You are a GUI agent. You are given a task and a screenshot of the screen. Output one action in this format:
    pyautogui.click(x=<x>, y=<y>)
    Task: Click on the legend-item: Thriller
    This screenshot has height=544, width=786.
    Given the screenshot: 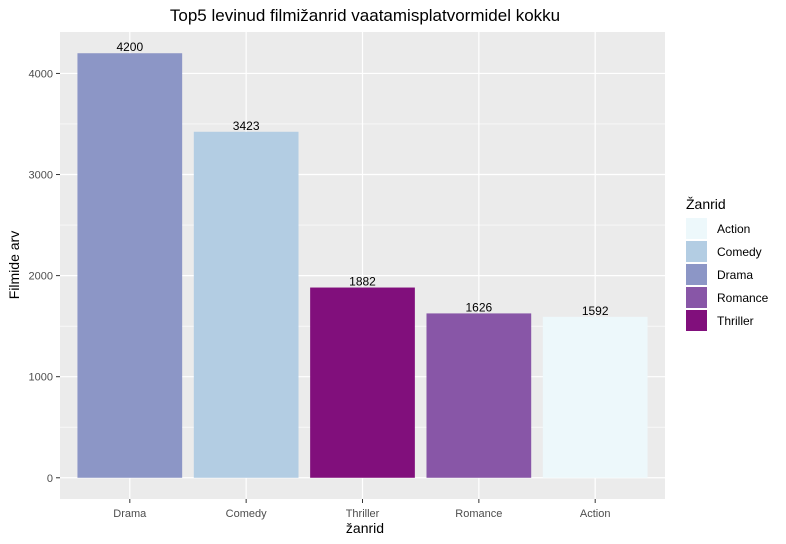 What is the action you would take?
    pyautogui.click(x=727, y=320)
    